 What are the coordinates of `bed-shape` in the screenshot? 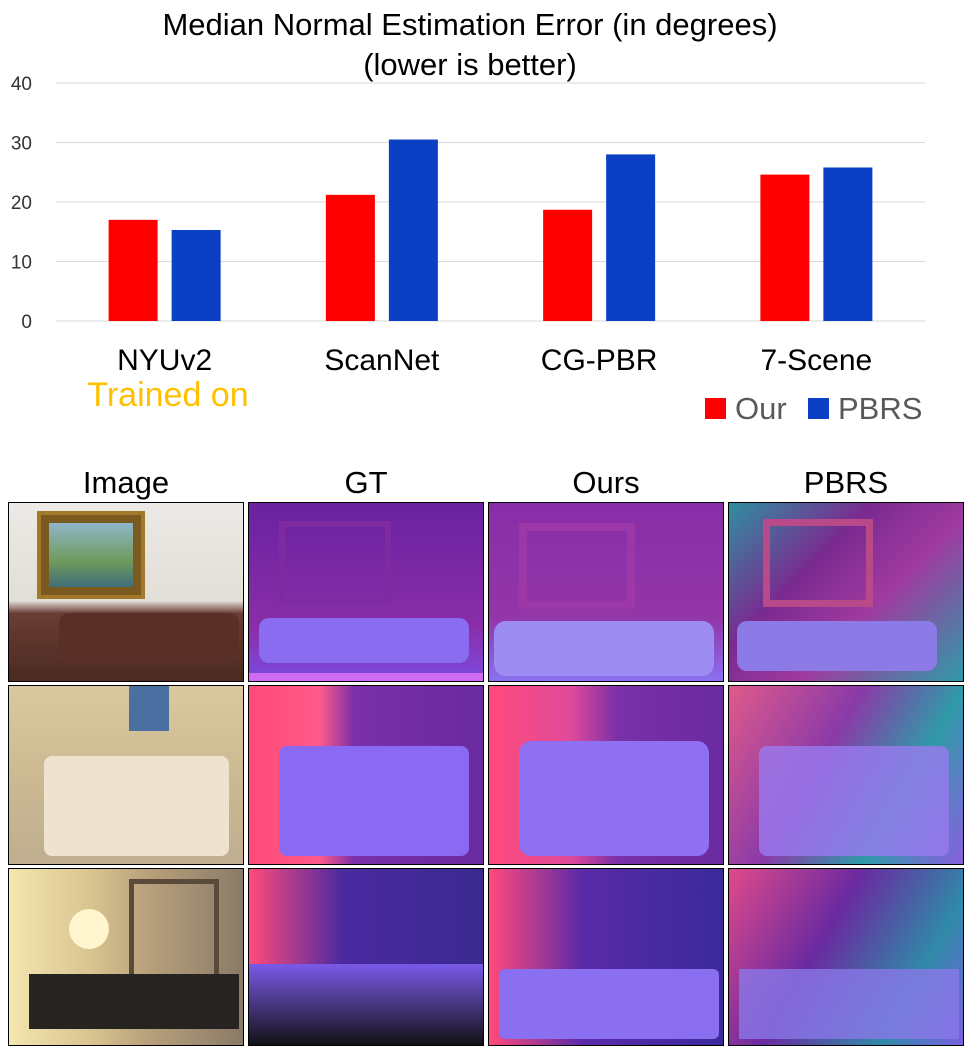 It's located at (136, 806).